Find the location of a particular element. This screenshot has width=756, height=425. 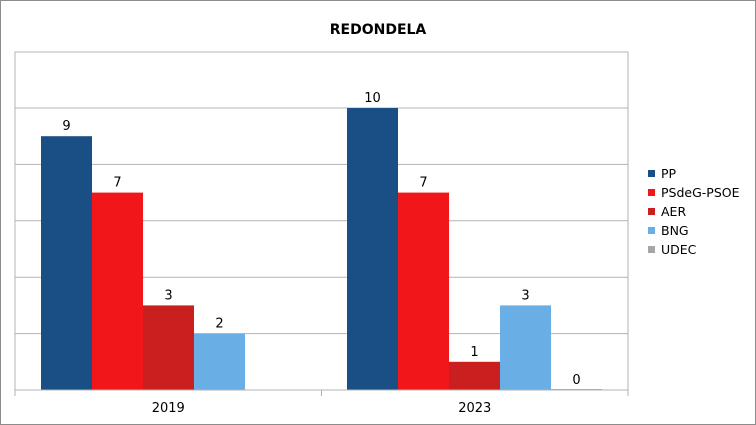

data-label: 1 is located at coordinates (474, 352).